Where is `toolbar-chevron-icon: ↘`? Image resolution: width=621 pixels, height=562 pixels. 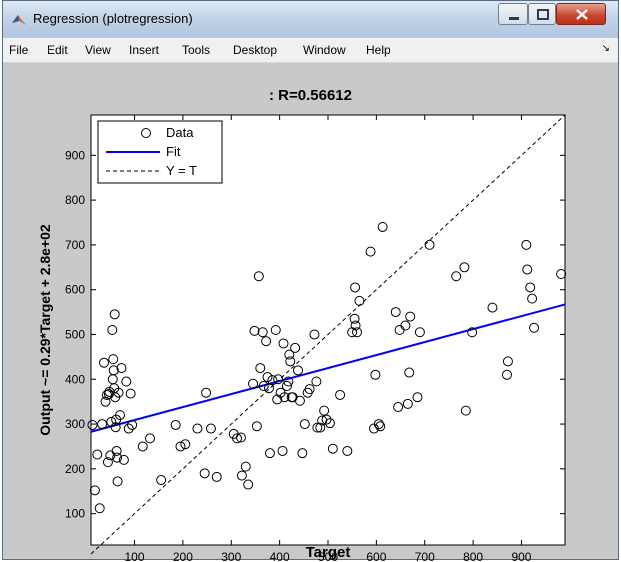 toolbar-chevron-icon: ↘ is located at coordinates (605, 48).